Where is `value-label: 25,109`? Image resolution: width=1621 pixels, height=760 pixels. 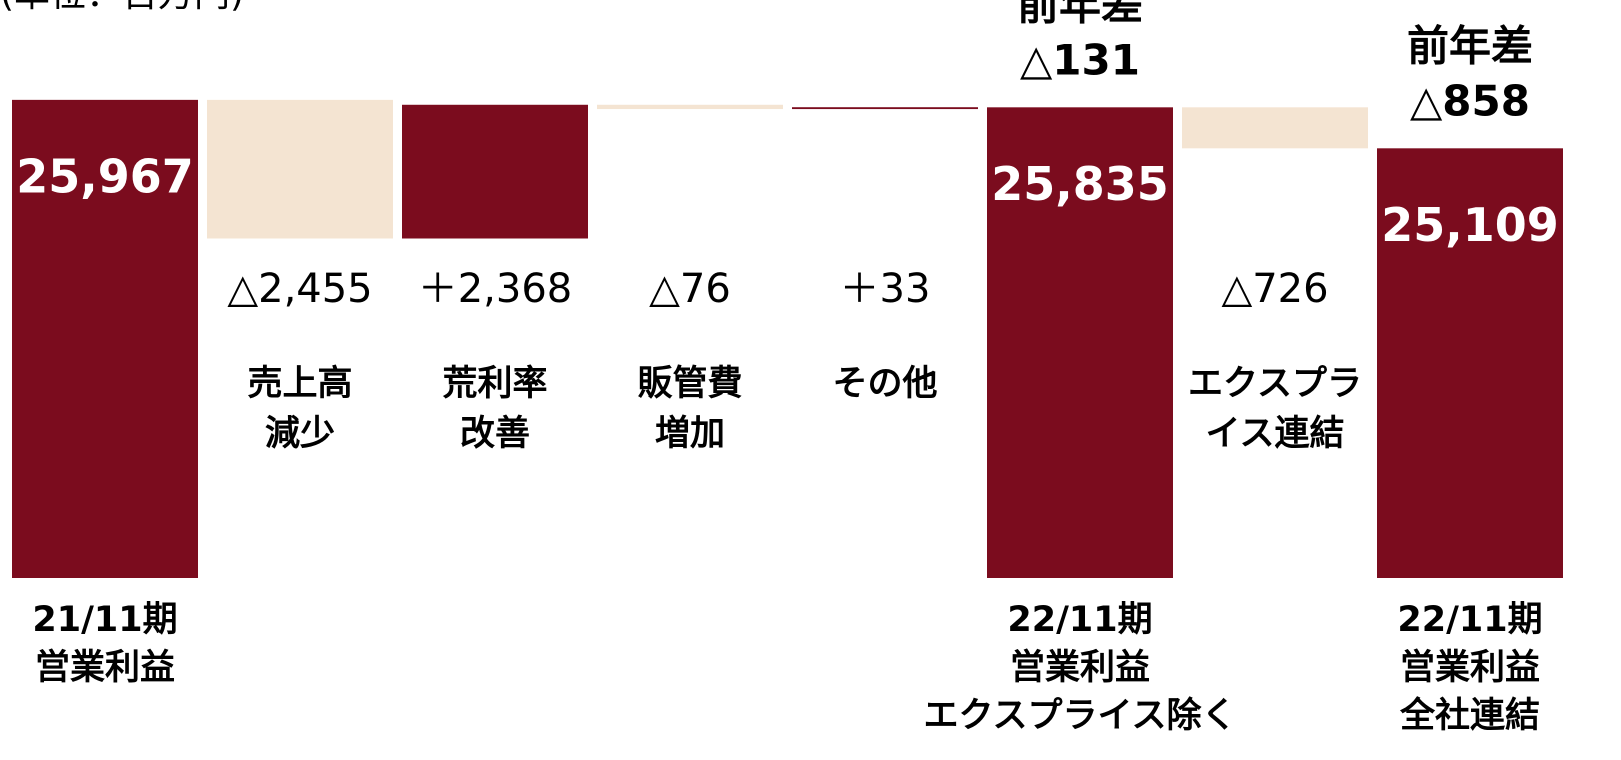 value-label: 25,109 is located at coordinates (1470, 225).